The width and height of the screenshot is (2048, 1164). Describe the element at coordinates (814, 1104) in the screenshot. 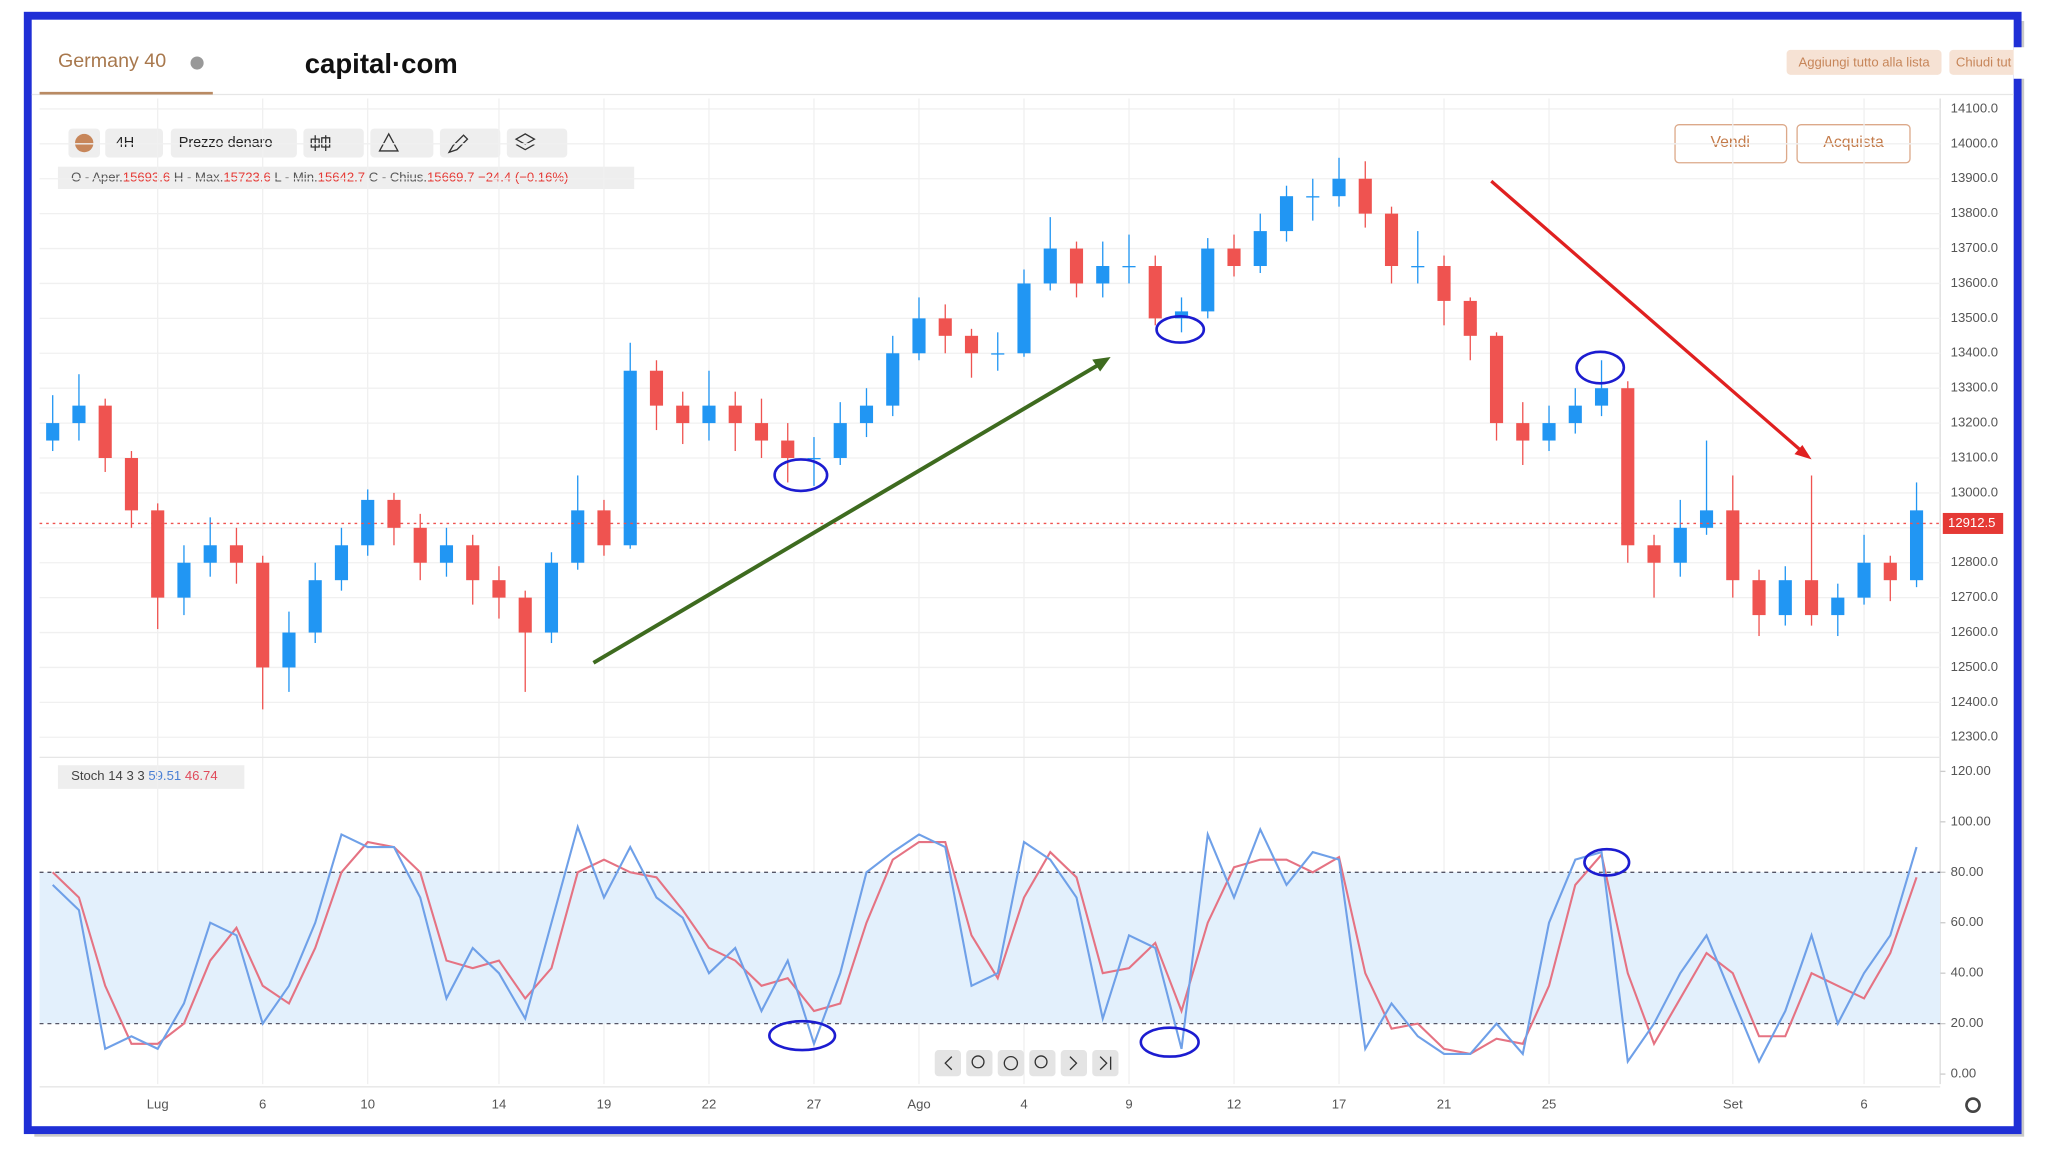

I see `x-tick-label: 27` at that location.